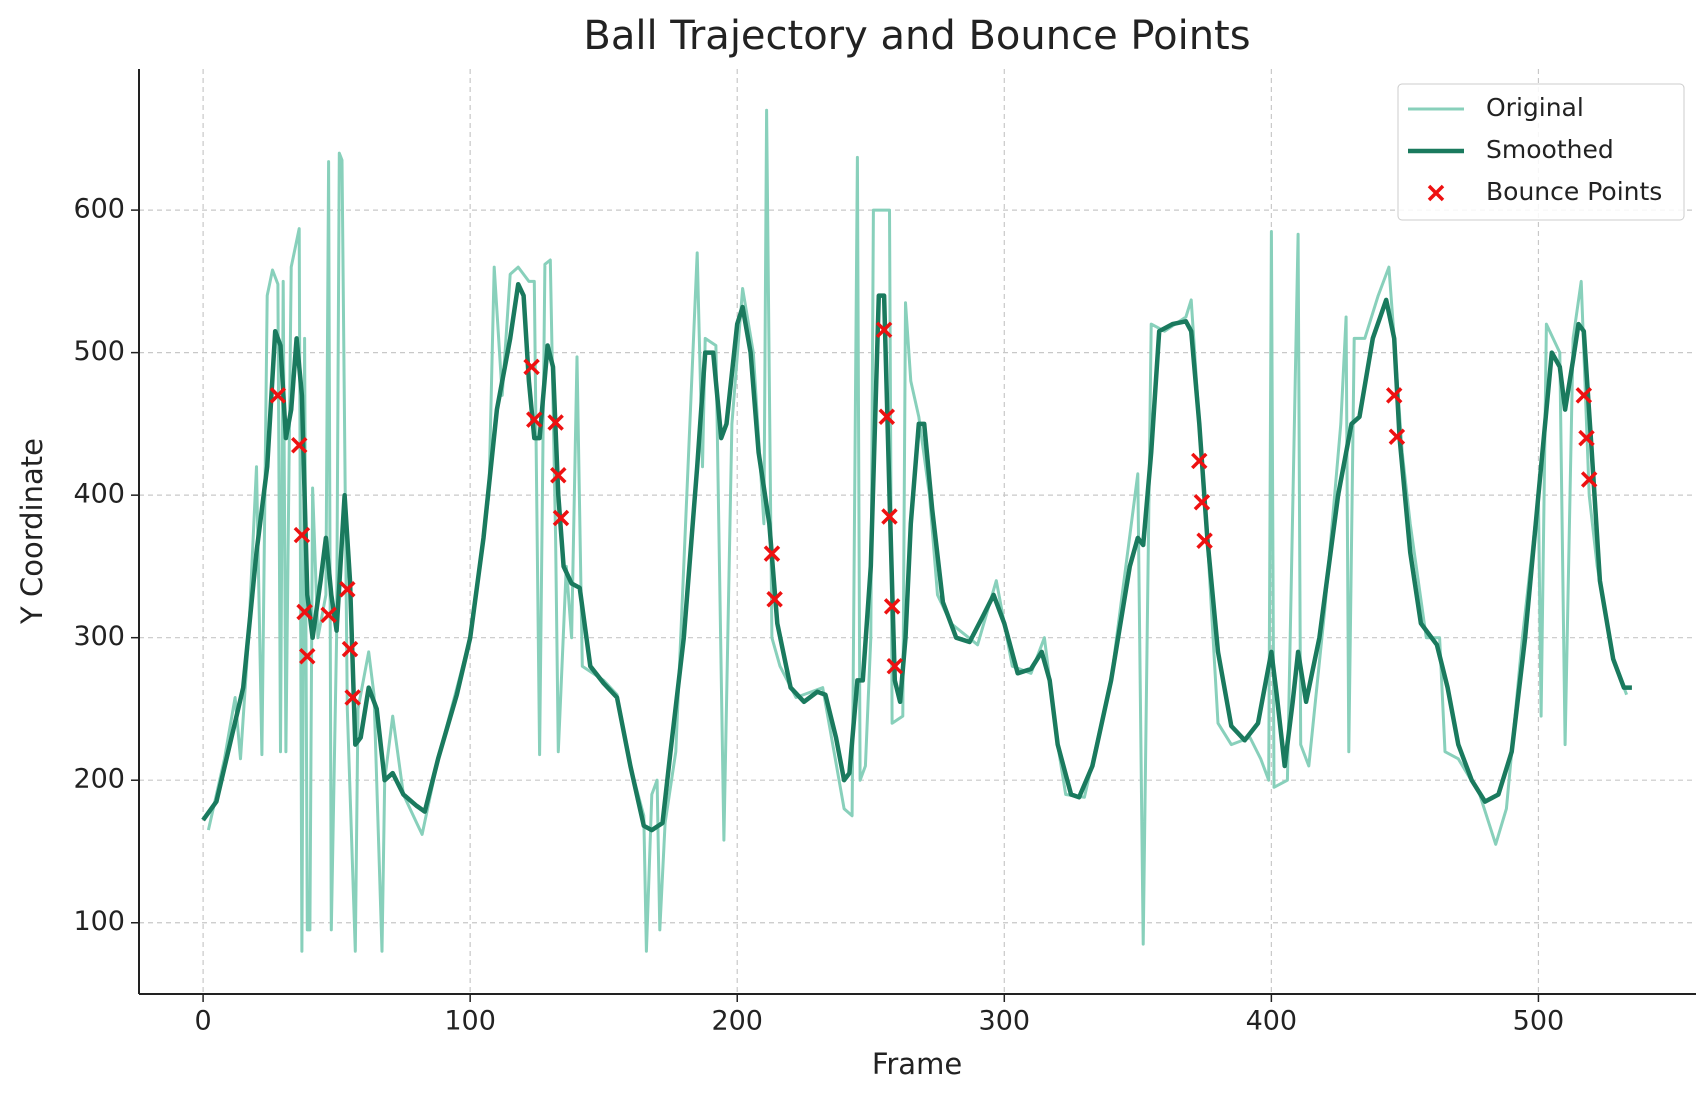 The height and width of the screenshot is (1101, 1707). I want to click on y-axis-label: Y Coordinate, so click(32, 531).